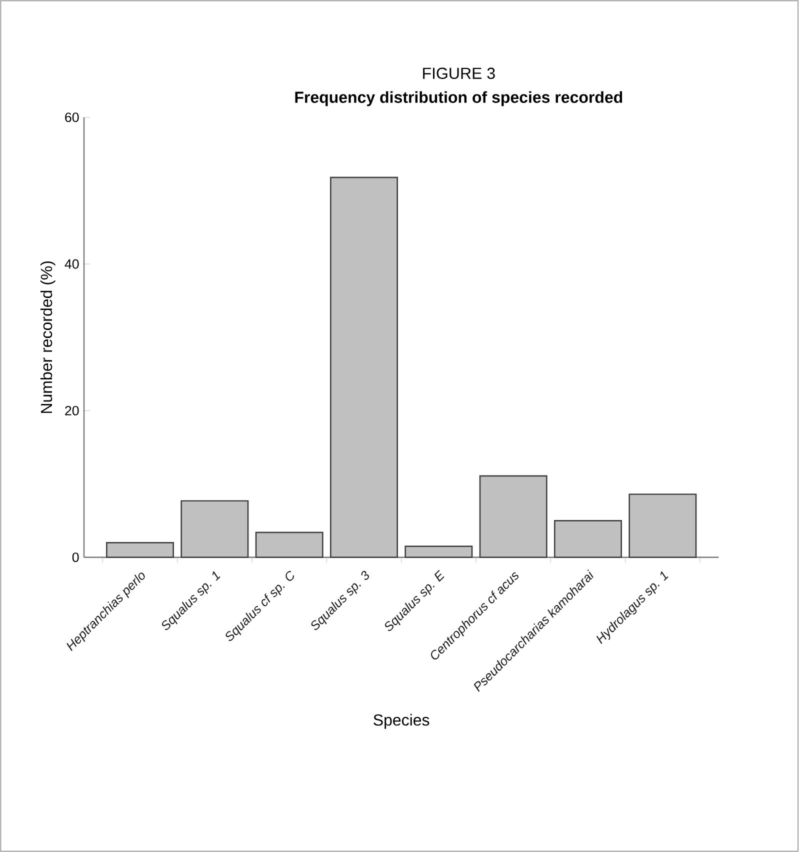 The image size is (799, 852). I want to click on chart-subtitle: Frequency distribution of species recorded, so click(458, 98).